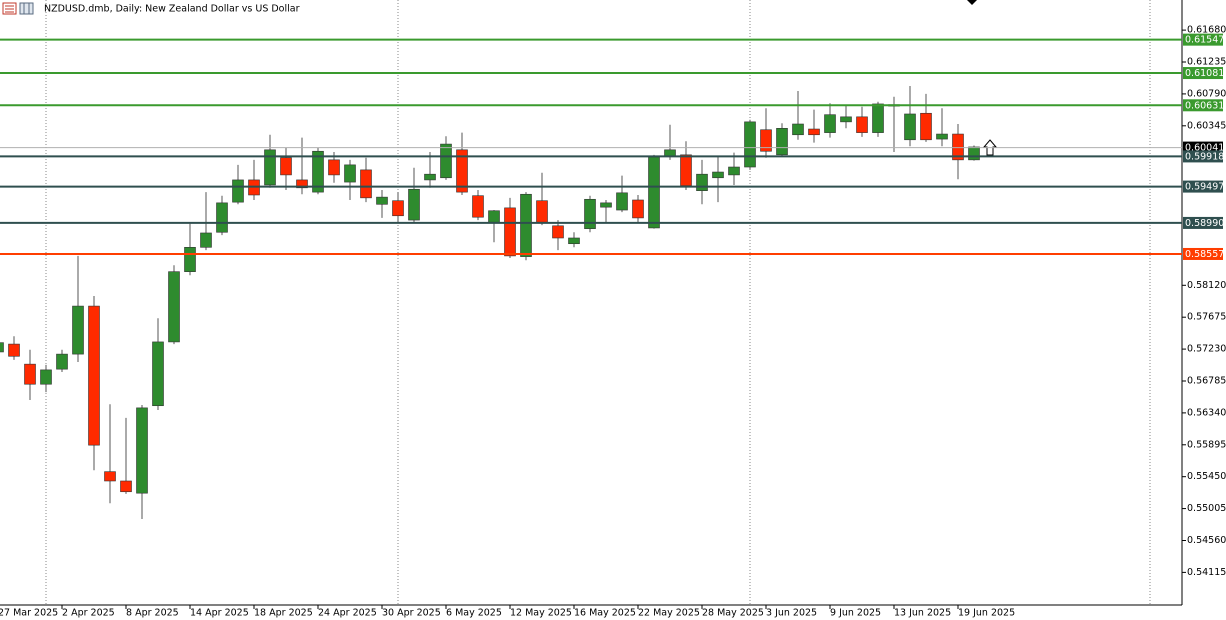 This screenshot has width=1226, height=620. I want to click on level-label: 0.59918, so click(1204, 156).